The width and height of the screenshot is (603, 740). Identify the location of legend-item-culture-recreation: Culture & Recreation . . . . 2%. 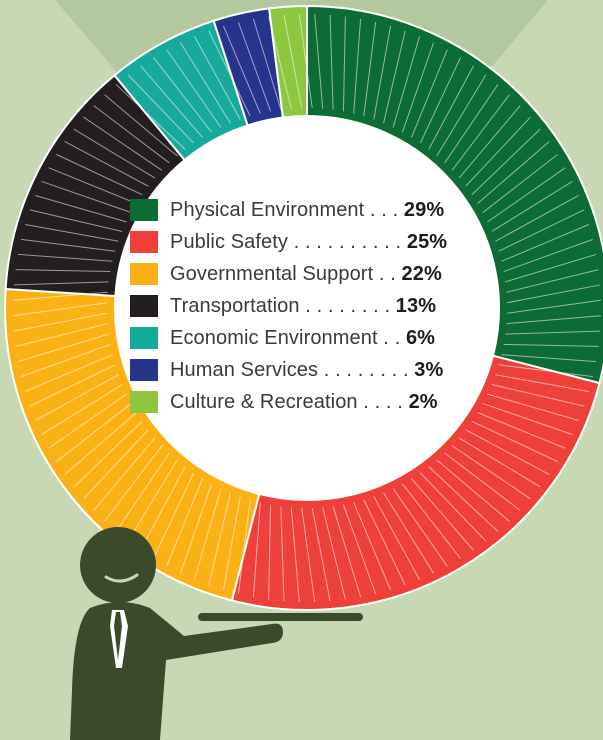
(316, 402).